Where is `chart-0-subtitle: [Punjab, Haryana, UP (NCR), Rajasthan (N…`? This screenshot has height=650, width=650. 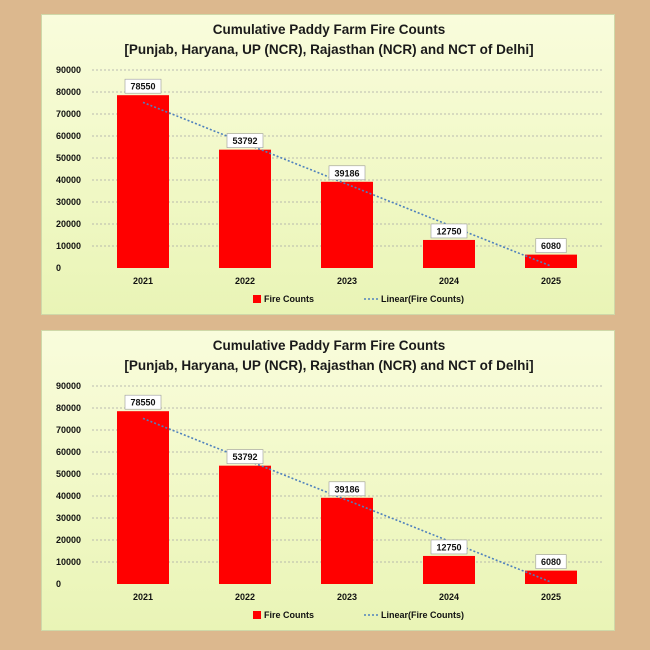
chart-0-subtitle: [Punjab, Haryana, UP (NCR), Rajasthan (N… is located at coordinates (328, 49).